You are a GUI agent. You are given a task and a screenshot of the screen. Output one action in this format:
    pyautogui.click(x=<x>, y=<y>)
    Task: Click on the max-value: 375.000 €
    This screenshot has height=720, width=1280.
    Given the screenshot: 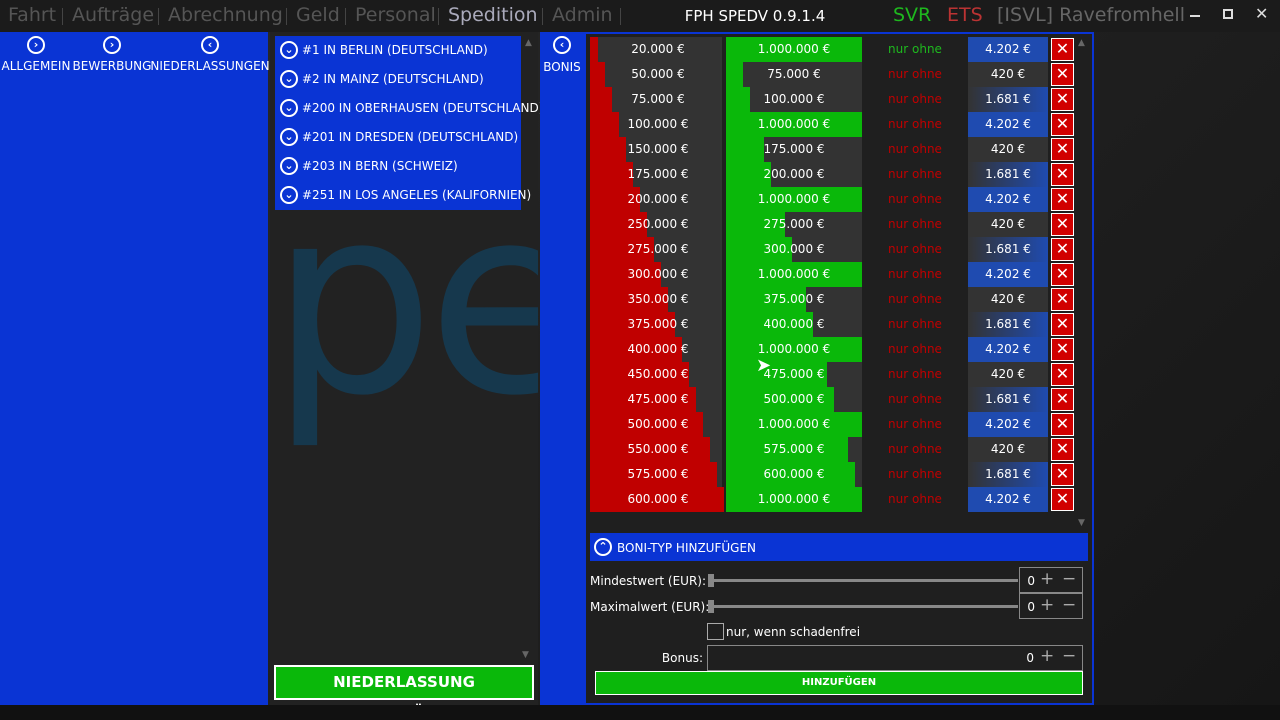 What is the action you would take?
    pyautogui.click(x=794, y=299)
    